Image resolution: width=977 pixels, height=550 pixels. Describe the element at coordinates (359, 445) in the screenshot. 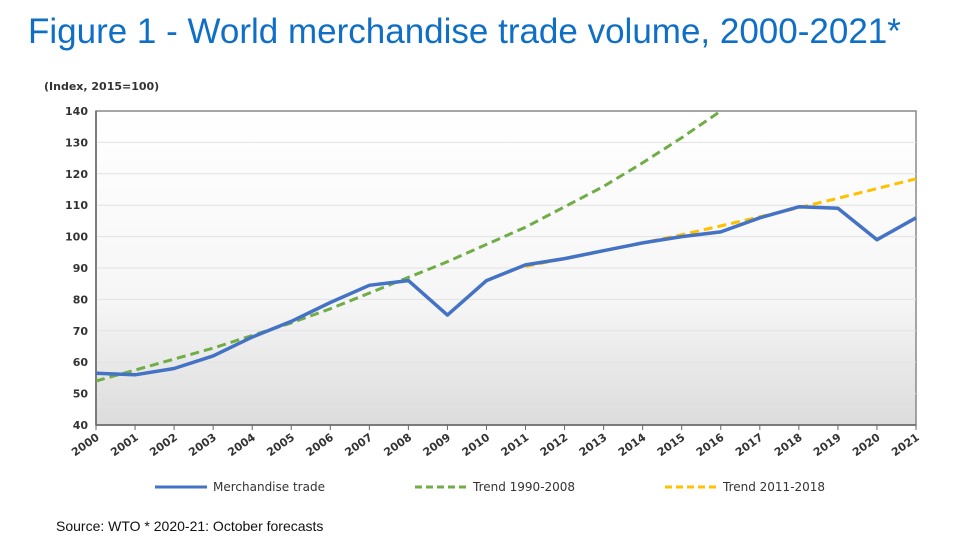

I see `x-tick-label: 2007` at that location.